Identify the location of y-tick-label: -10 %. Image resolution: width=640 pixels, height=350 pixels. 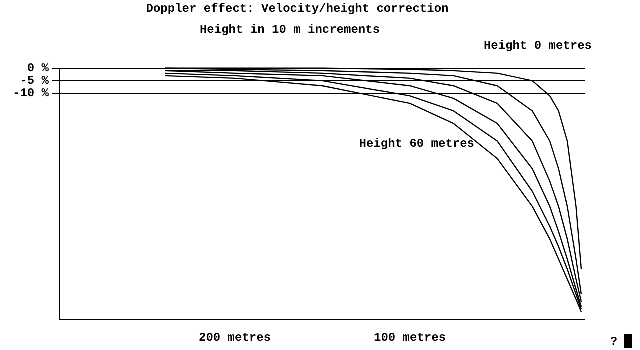
(31, 93).